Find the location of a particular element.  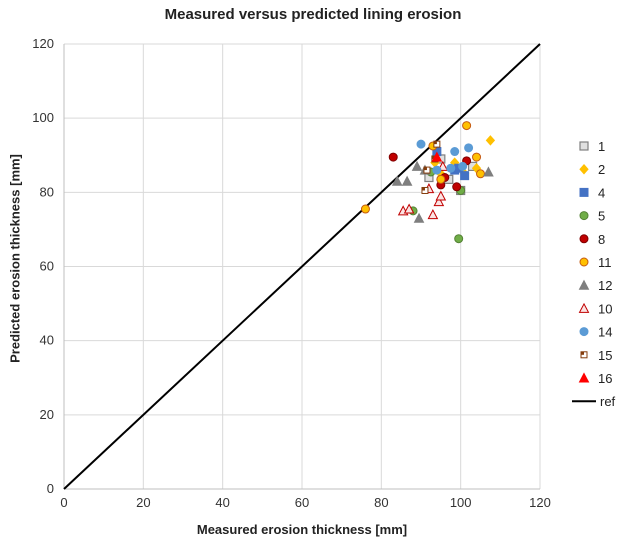

y-tick-label: 60 is located at coordinates (47, 266).